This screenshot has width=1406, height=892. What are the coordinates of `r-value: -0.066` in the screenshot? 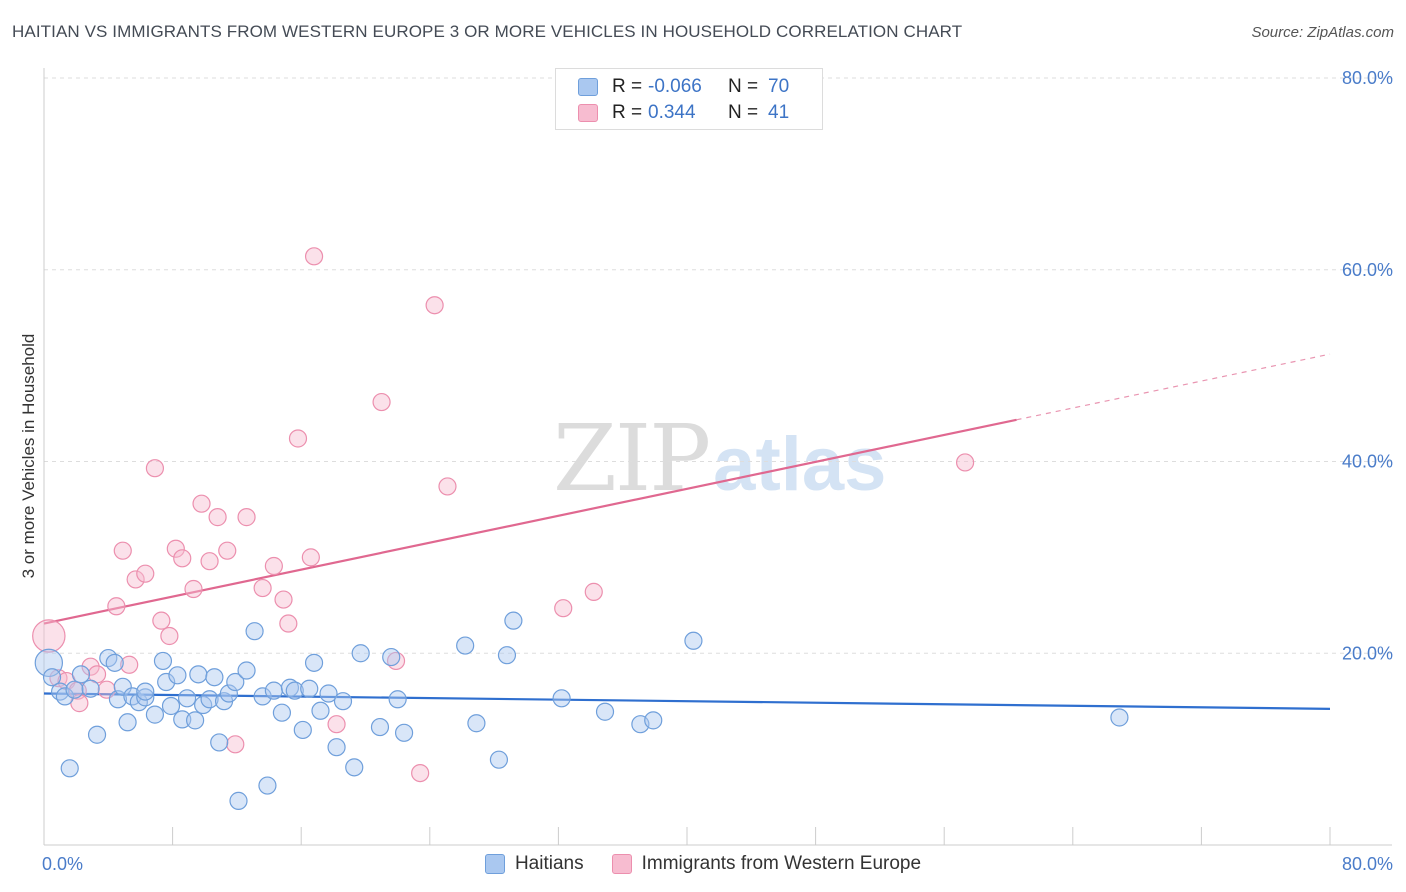 It's located at (675, 86).